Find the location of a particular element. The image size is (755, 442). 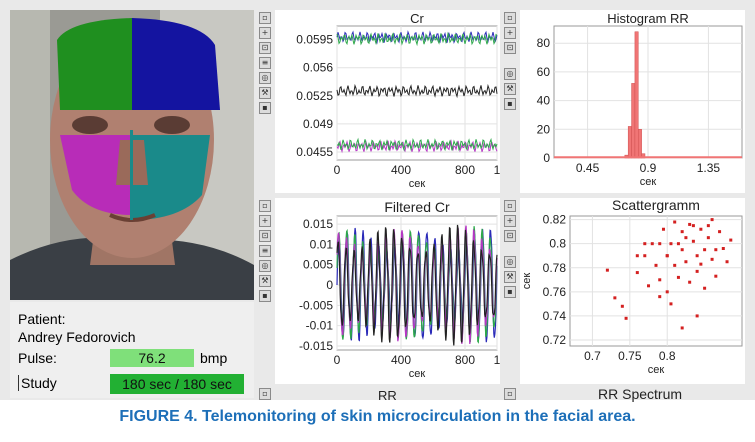

y-tick-label: 0.76 is located at coordinates (555, 292).